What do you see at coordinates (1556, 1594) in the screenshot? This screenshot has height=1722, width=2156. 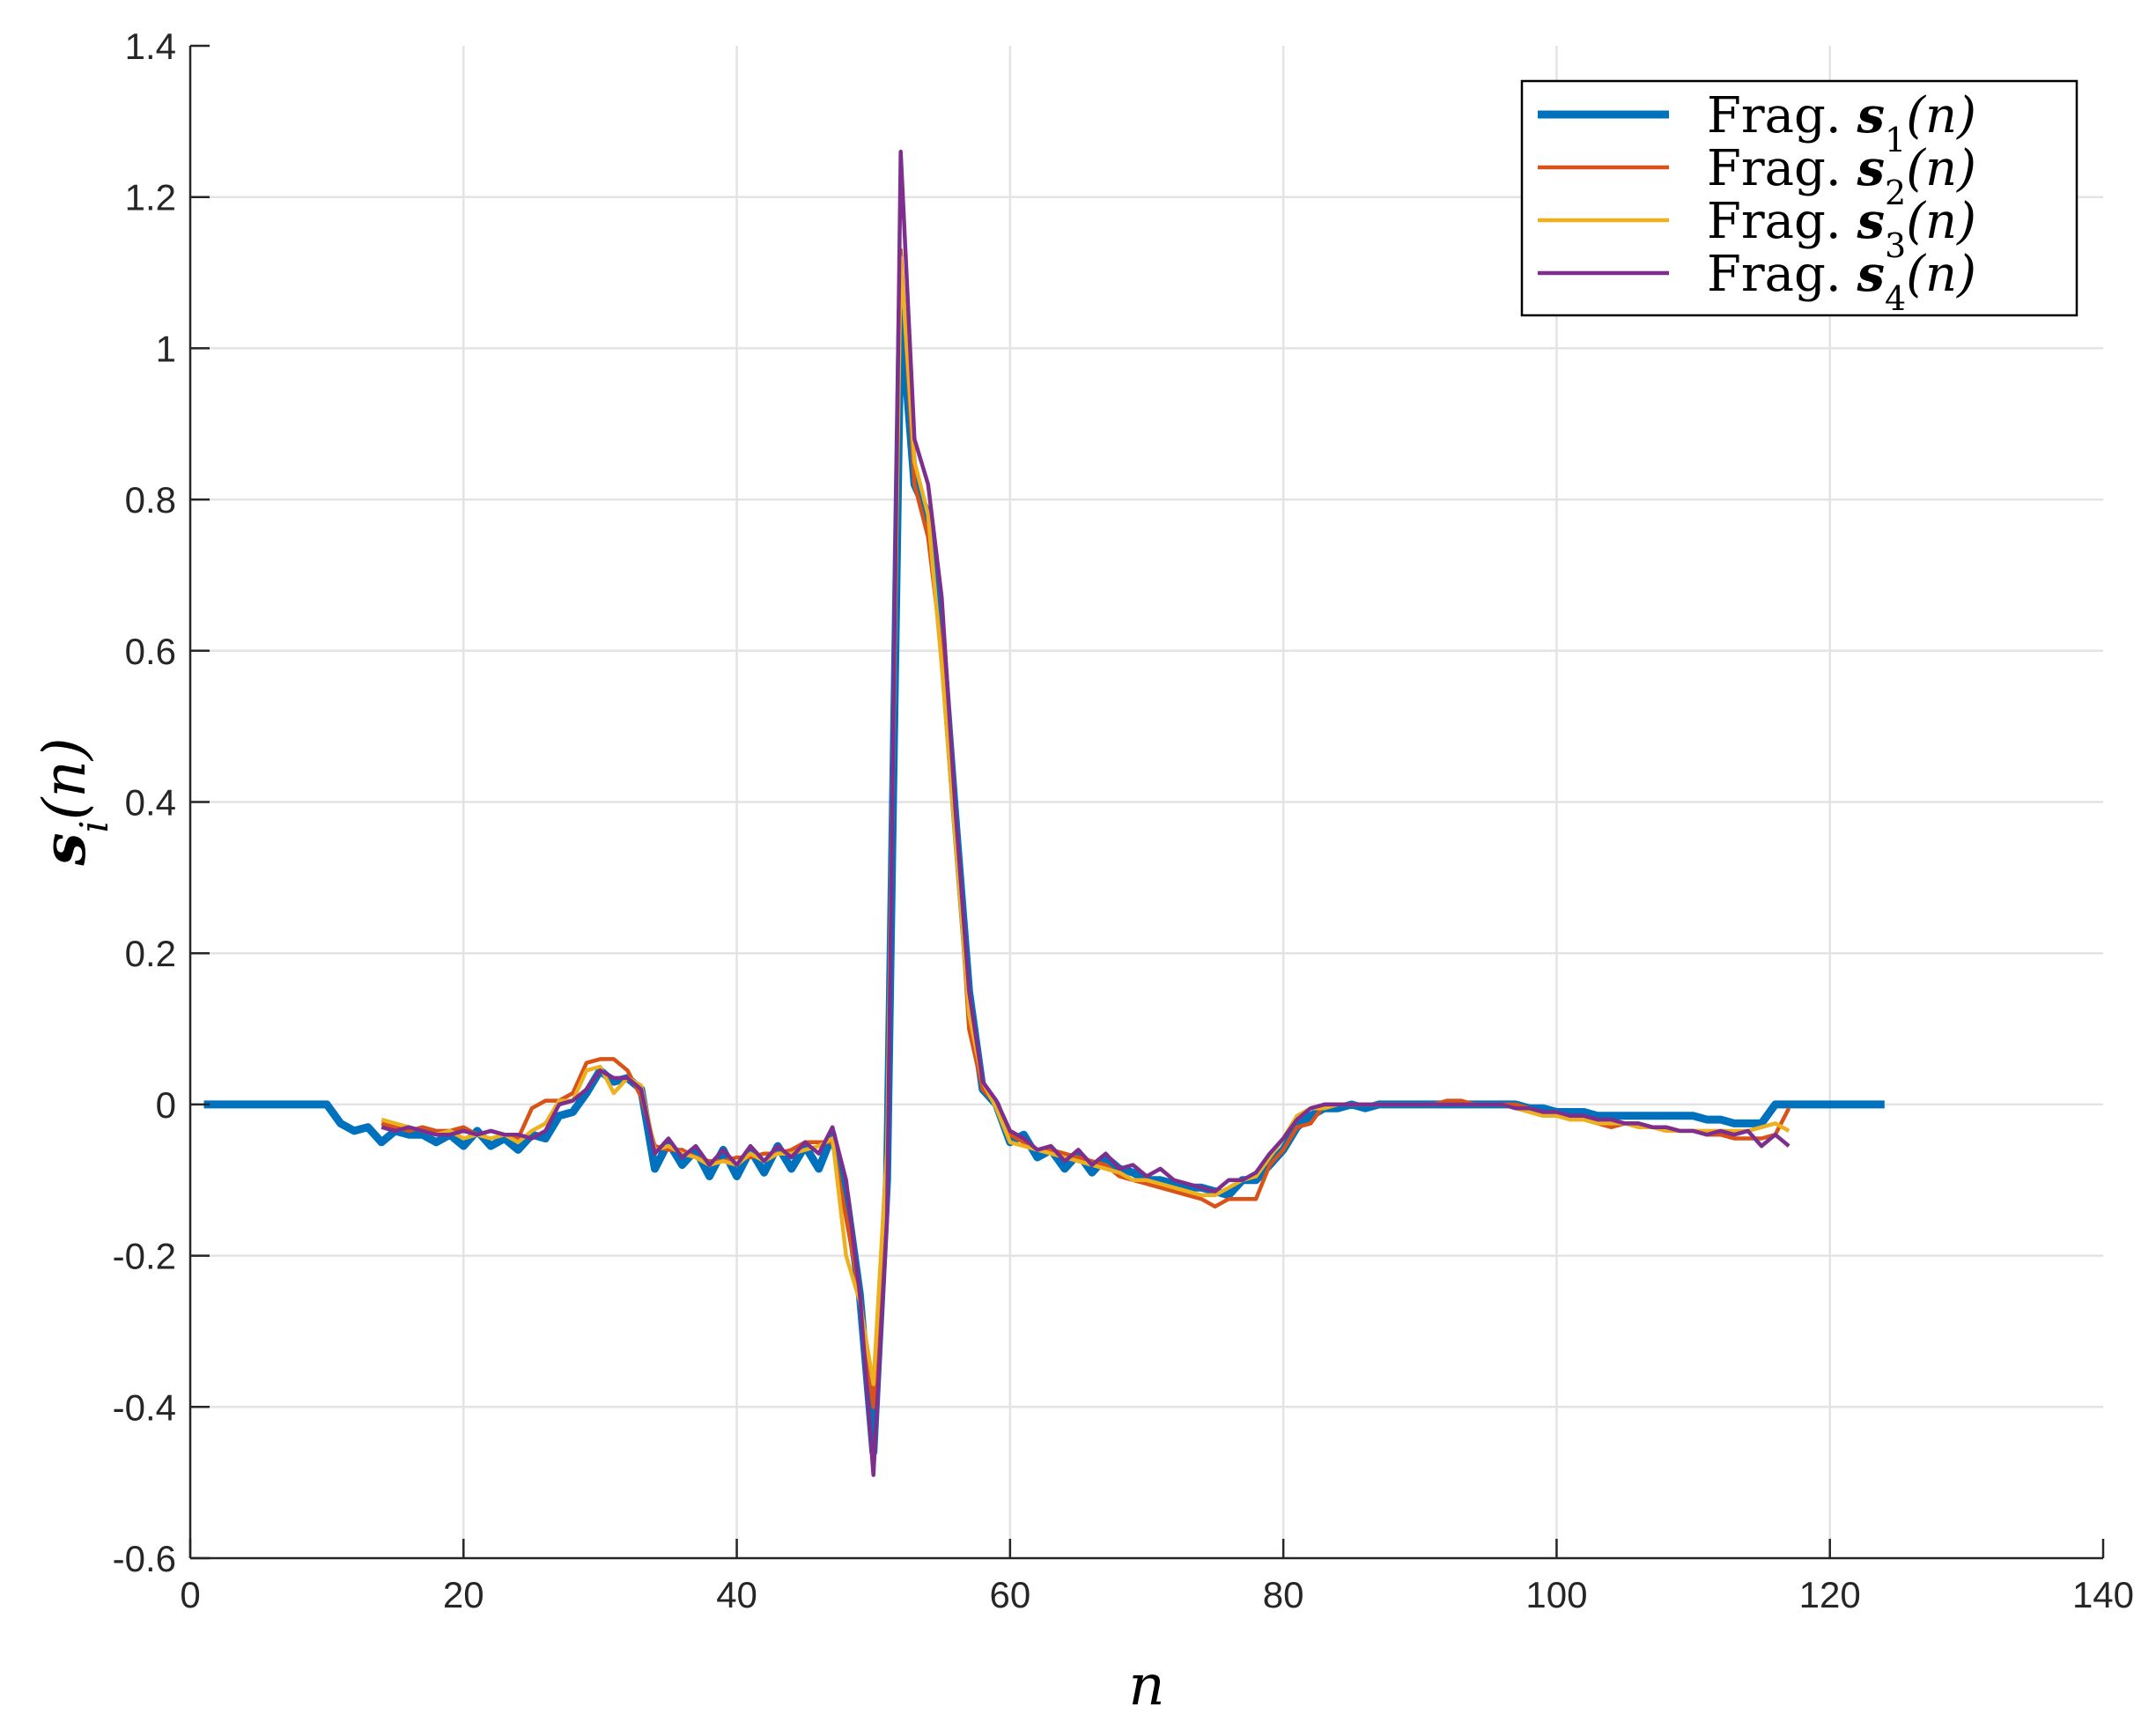 I see `x-tick-label: 100` at bounding box center [1556, 1594].